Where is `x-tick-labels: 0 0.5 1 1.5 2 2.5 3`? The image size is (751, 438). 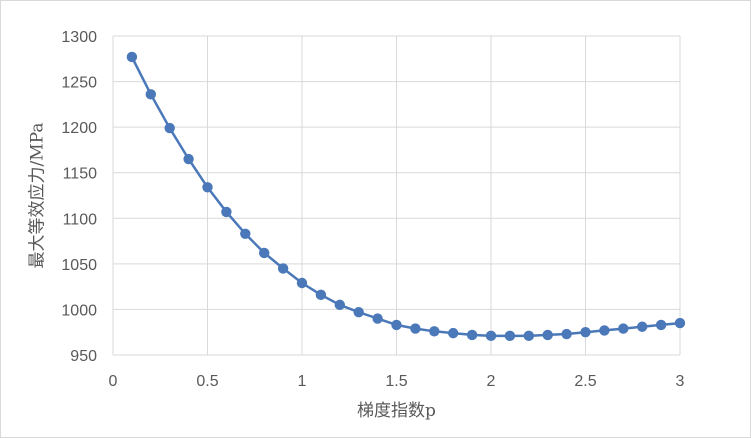 x-tick-labels: 0 0.5 1 1.5 2 2.5 3 is located at coordinates (397, 381).